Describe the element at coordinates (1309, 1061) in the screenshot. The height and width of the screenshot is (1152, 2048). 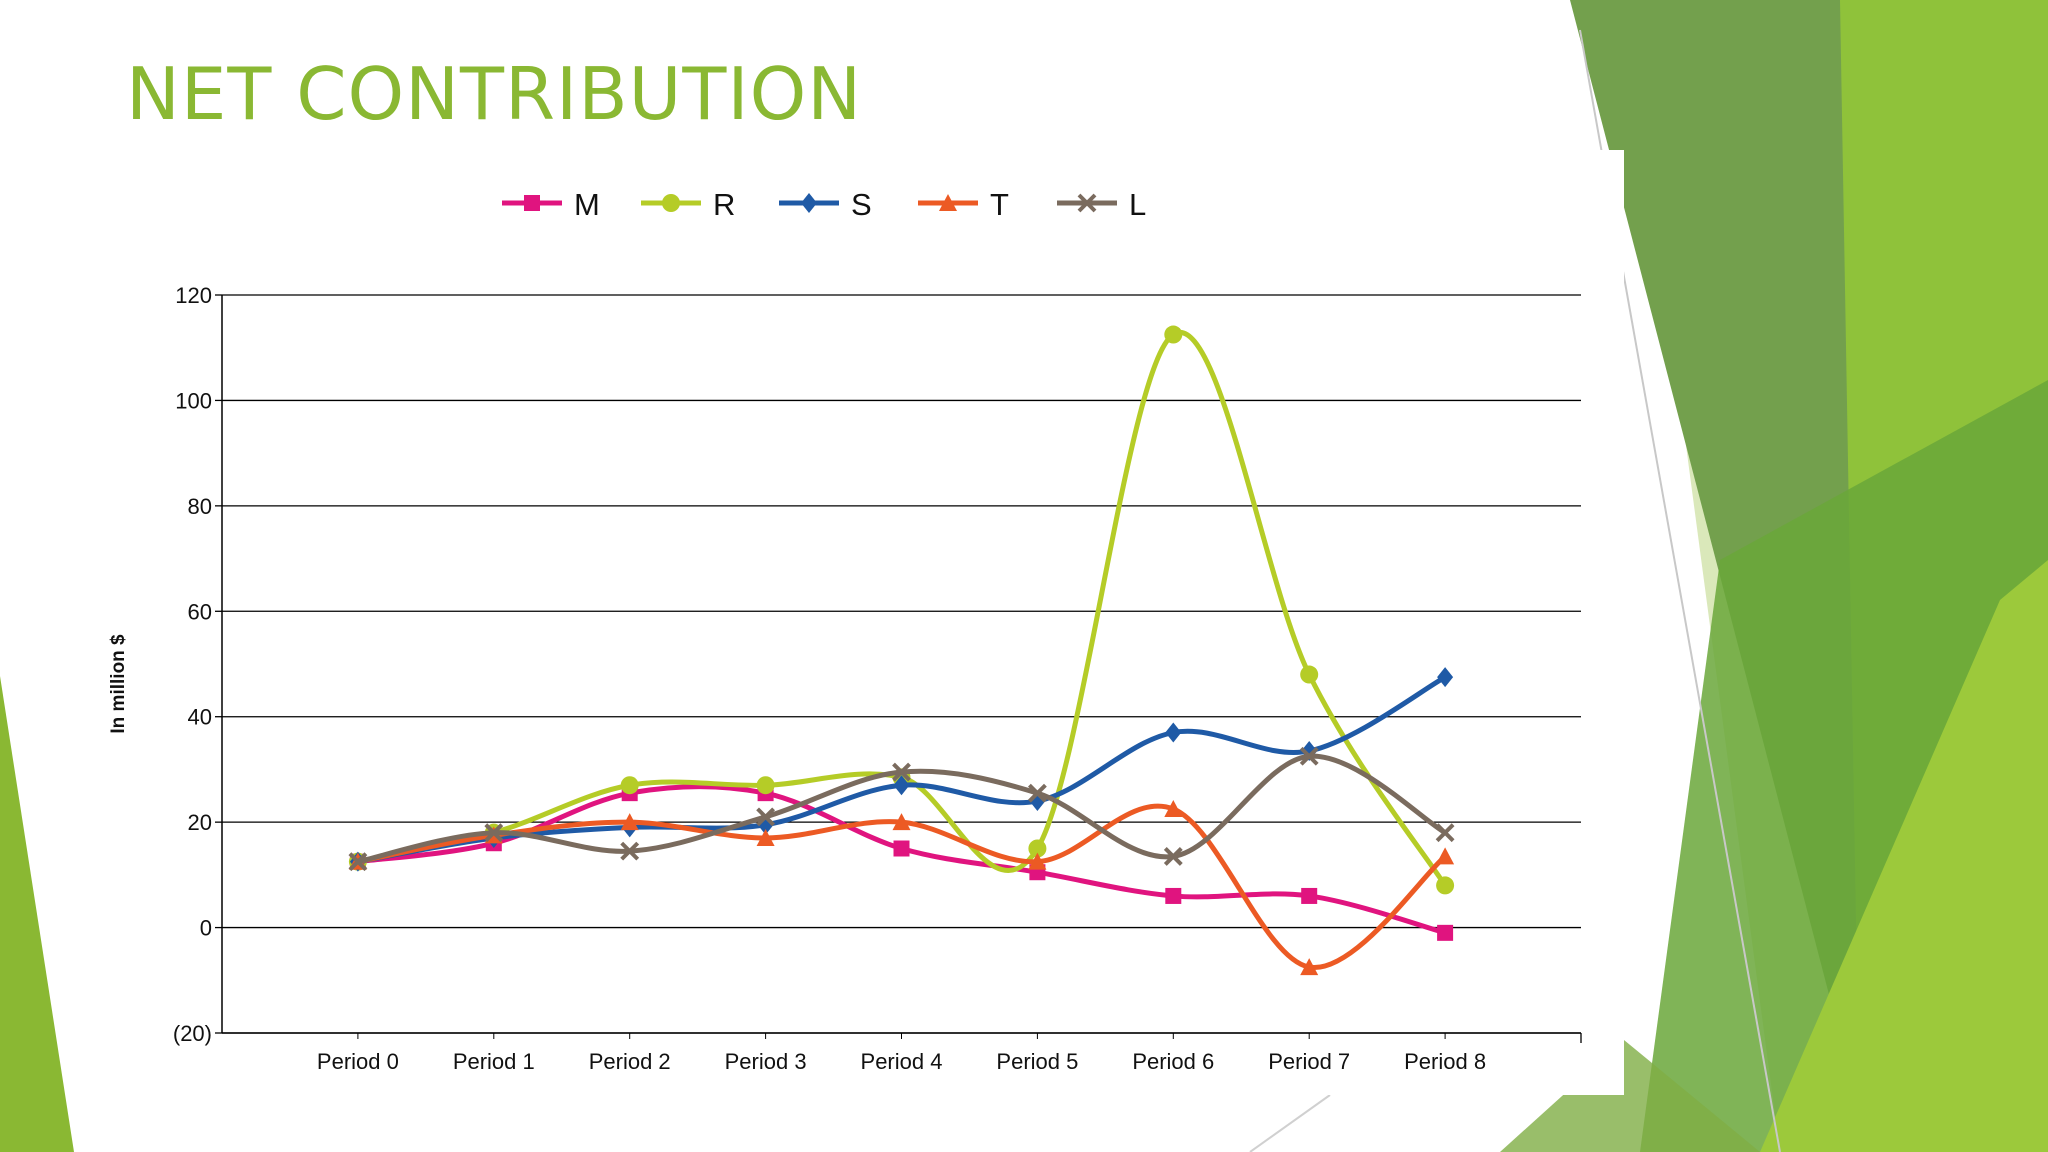
I see `x-tick-label: Period 7` at that location.